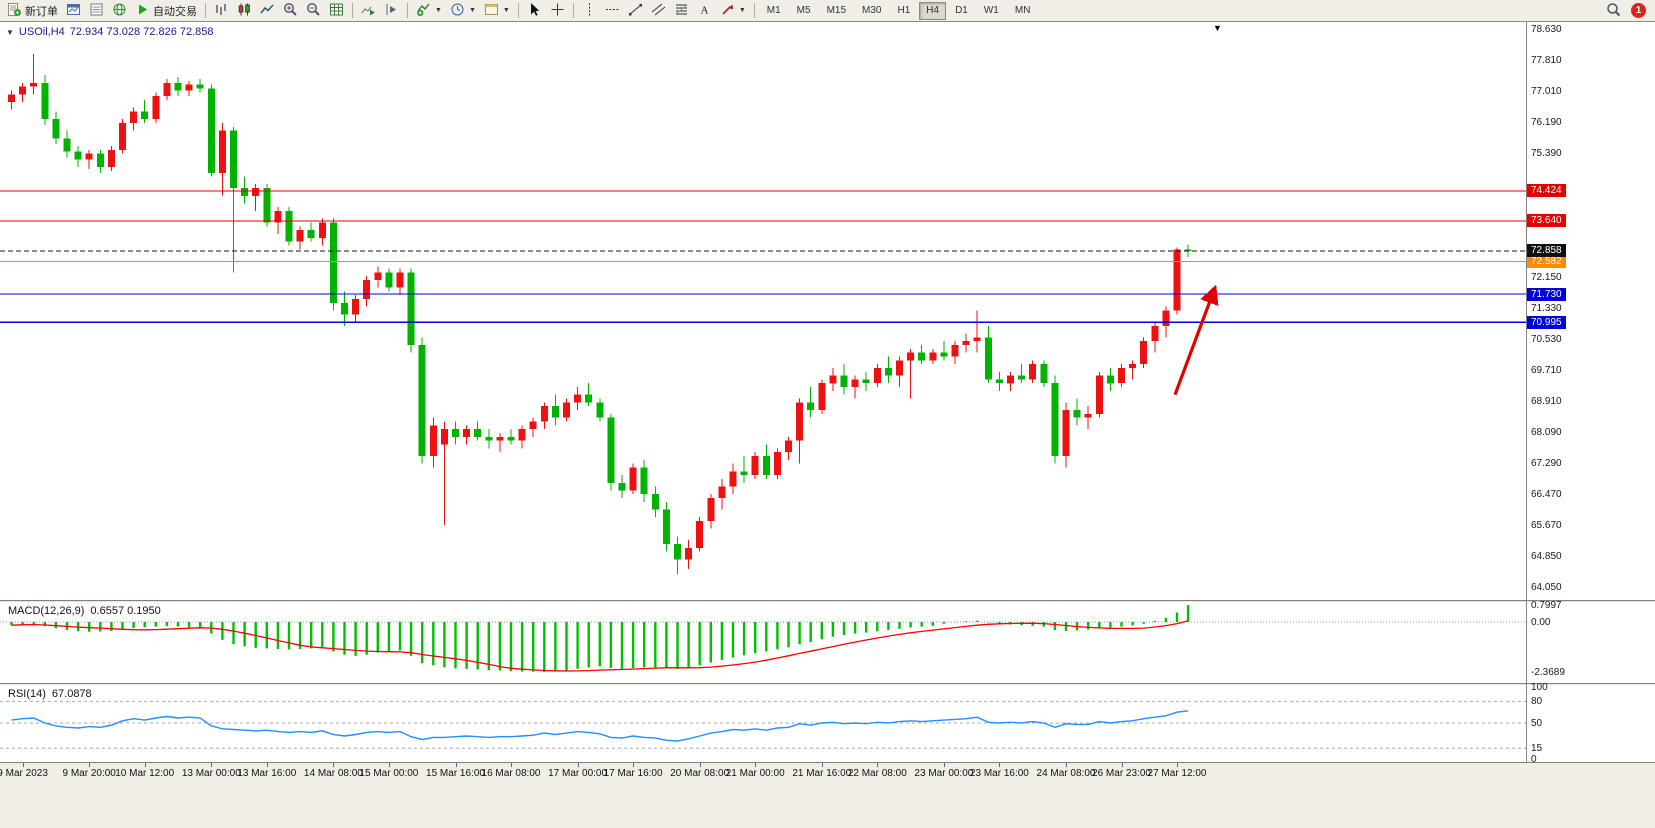 The height and width of the screenshot is (828, 1655). What do you see at coordinates (755, 773) in the screenshot?
I see `time-axis-label: 21 Mar 00:00` at bounding box center [755, 773].